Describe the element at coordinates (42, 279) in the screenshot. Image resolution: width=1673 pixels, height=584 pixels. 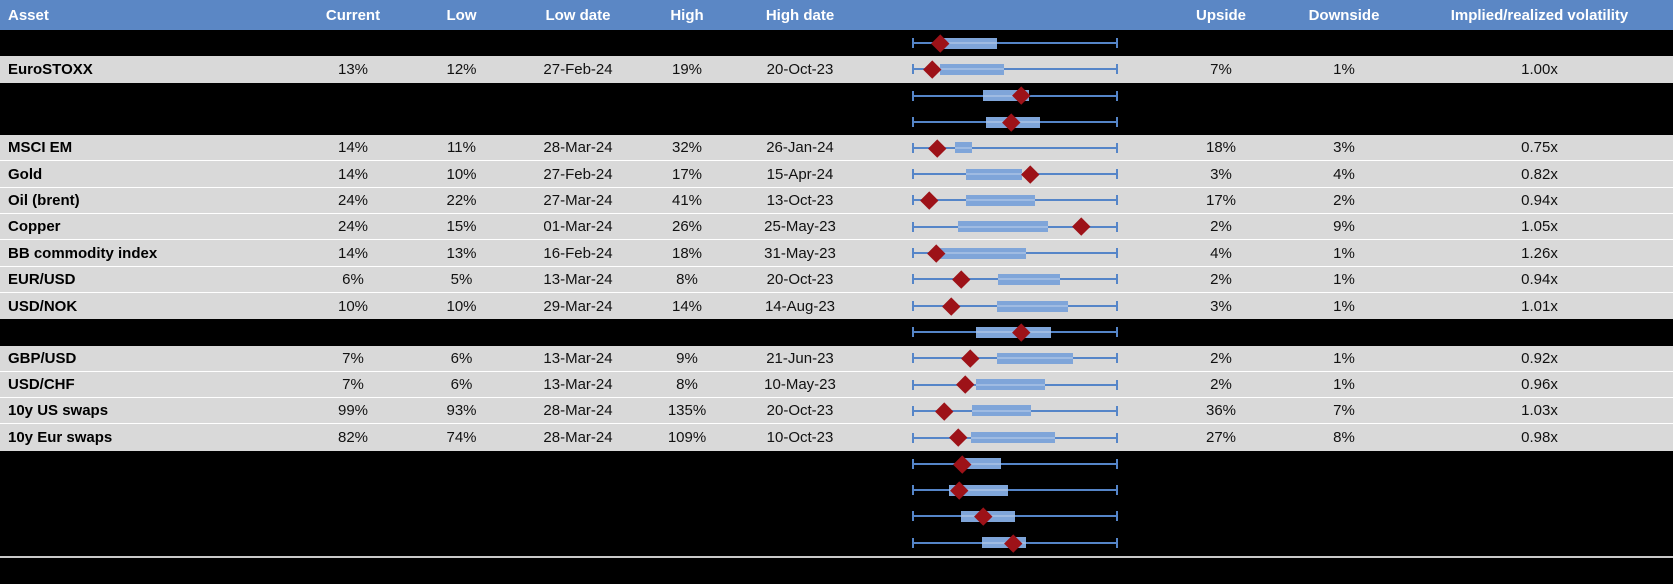
I see `cell-asset: EUR/USD` at that location.